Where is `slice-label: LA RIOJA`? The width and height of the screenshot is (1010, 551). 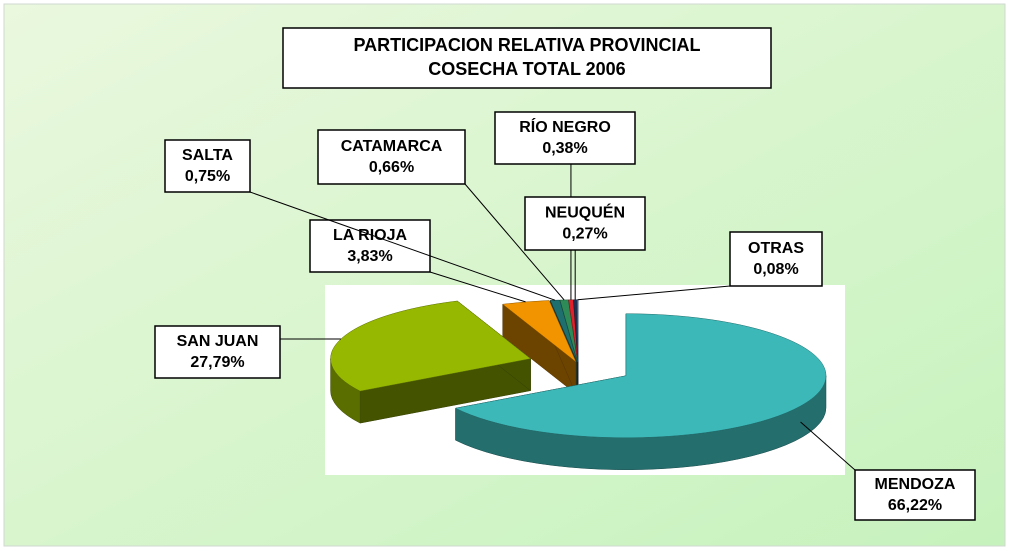 slice-label: LA RIOJA is located at coordinates (370, 235).